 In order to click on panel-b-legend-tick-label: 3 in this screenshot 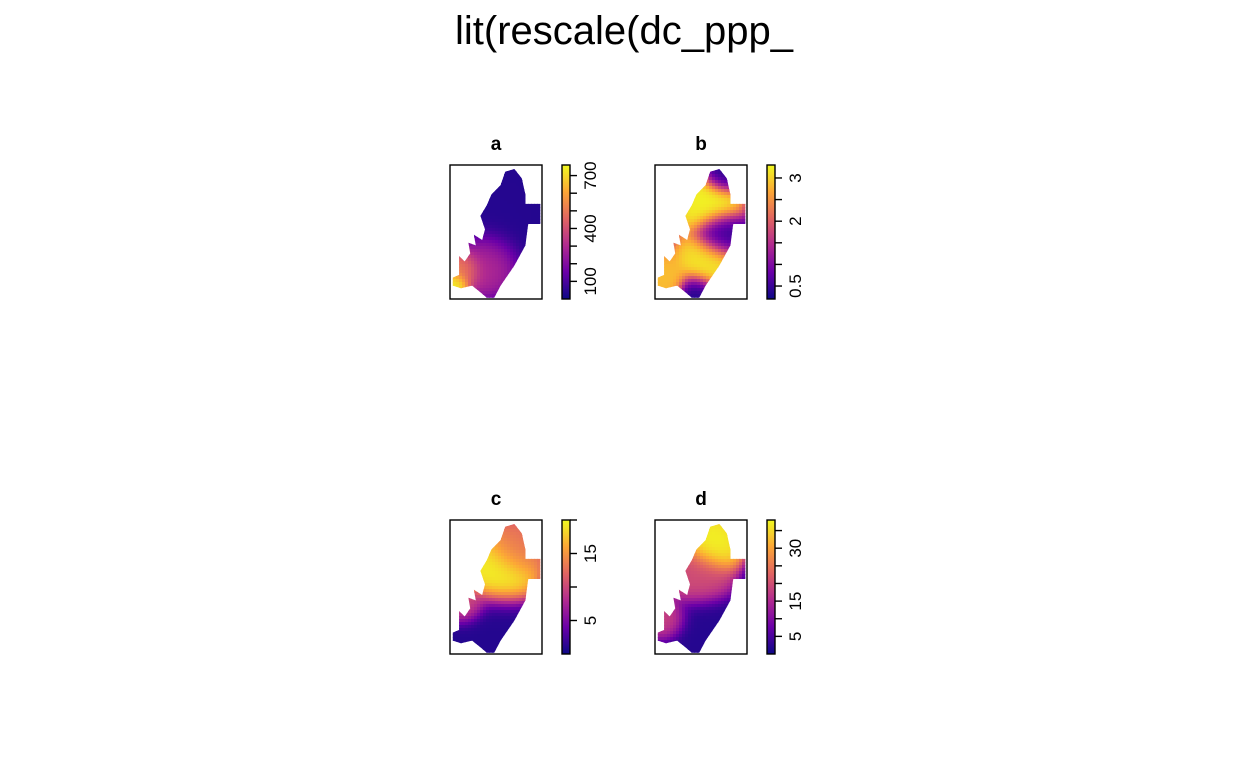, I will do `click(795, 177)`.